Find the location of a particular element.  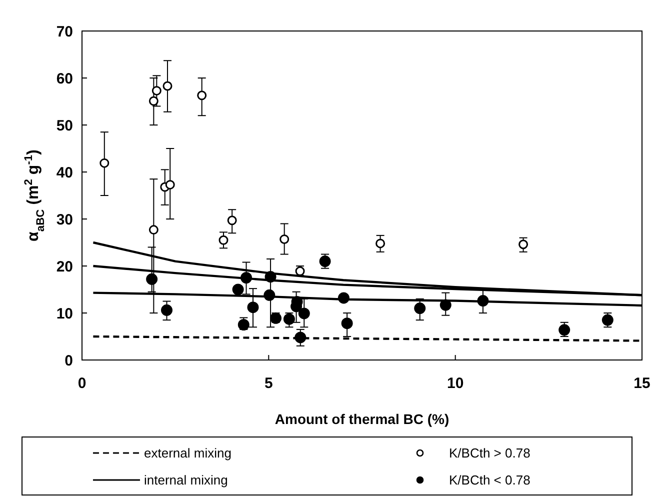

y-tick-label: 30 is located at coordinates (64, 219).